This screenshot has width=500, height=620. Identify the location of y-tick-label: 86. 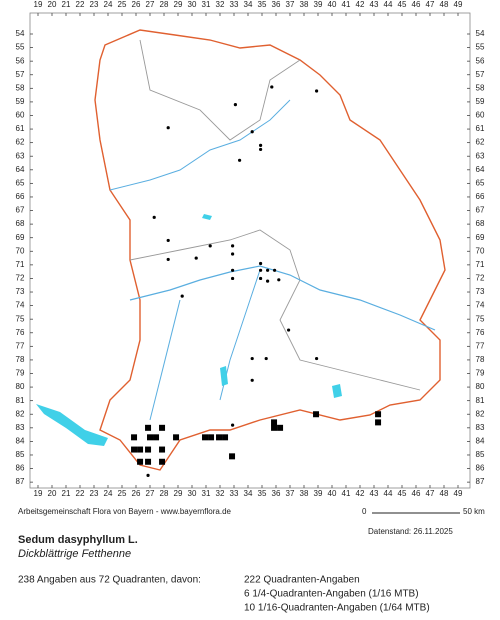
(480, 468).